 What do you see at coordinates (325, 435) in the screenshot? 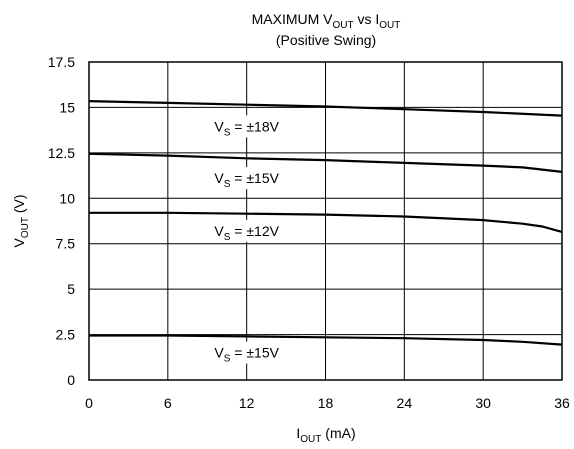
I see `x-axis-label: IOUT (mA)` at bounding box center [325, 435].